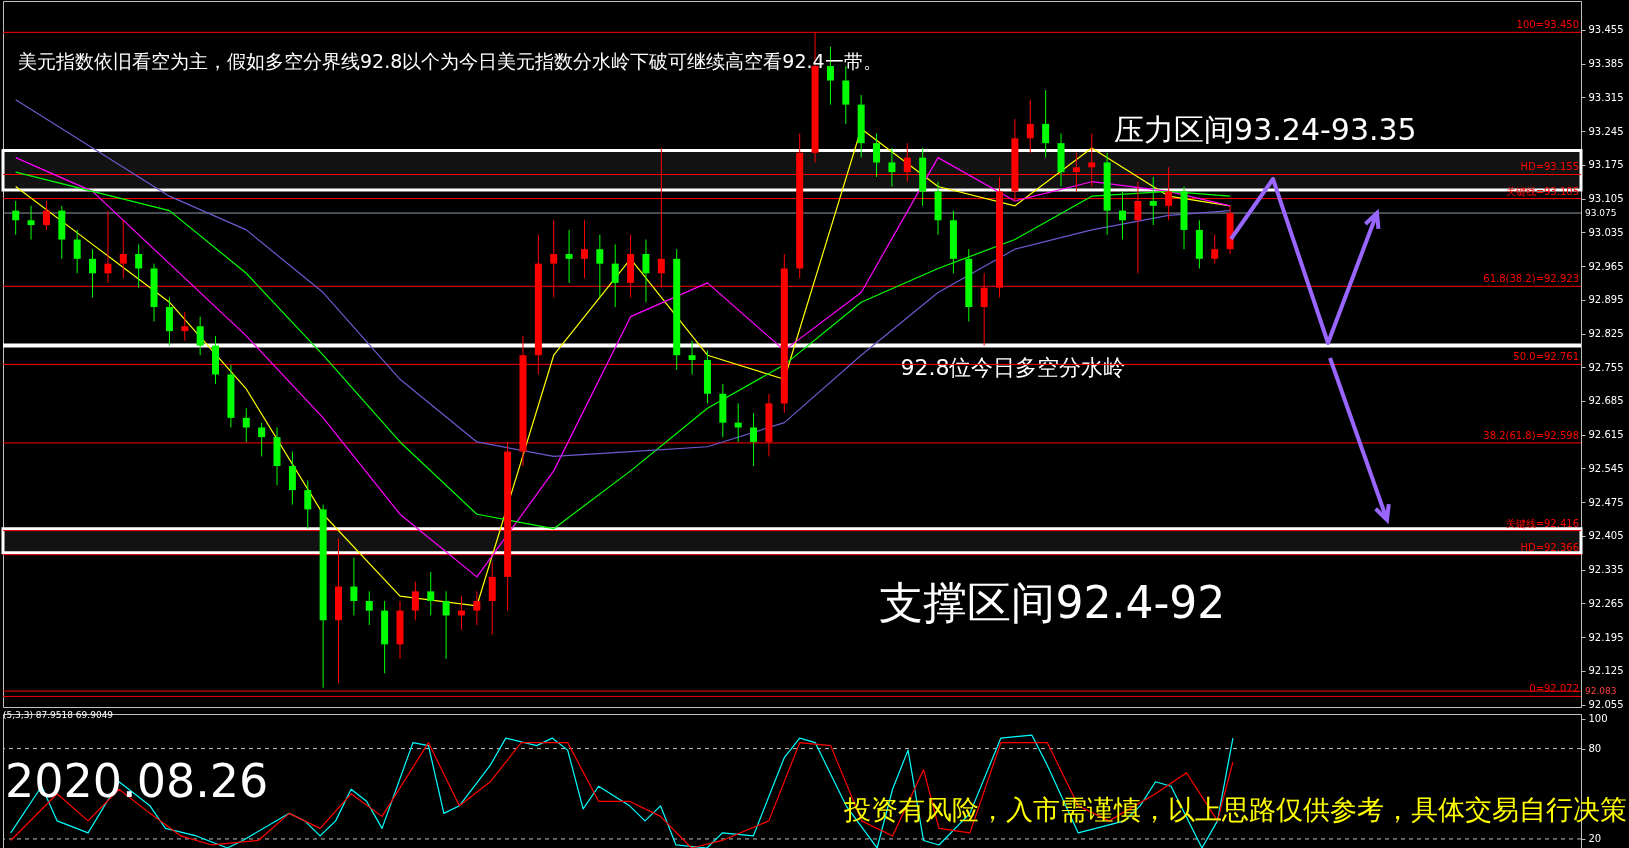 The image size is (1629, 848). Describe the element at coordinates (1549, 167) in the screenshot. I see `ref-line-label: HD=93.155` at that location.